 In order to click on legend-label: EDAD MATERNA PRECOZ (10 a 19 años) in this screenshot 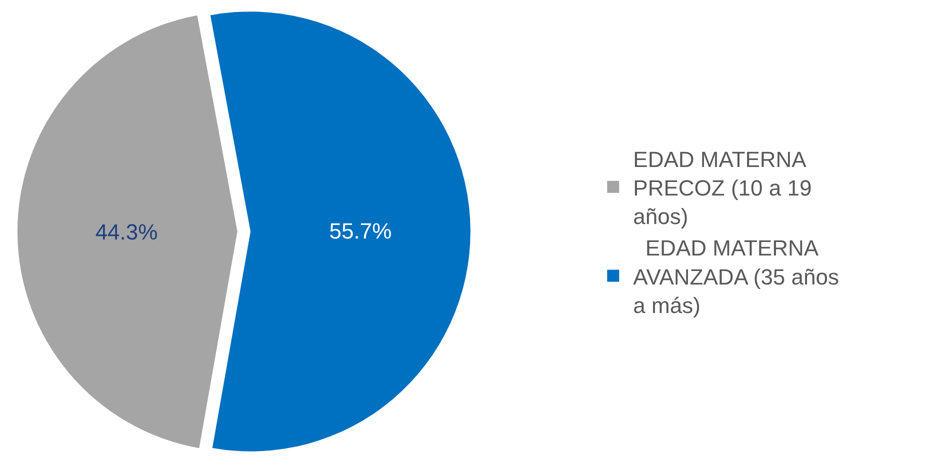, I will do `click(722, 188)`.